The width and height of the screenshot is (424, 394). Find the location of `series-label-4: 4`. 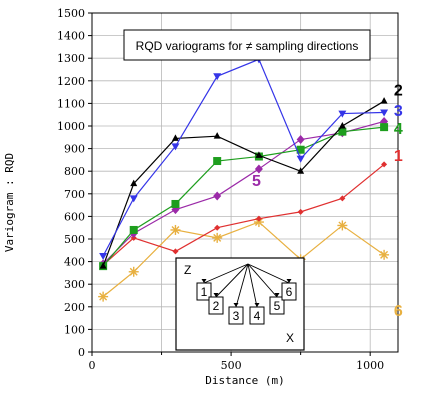

series-label-4: 4 is located at coordinates (398, 129).